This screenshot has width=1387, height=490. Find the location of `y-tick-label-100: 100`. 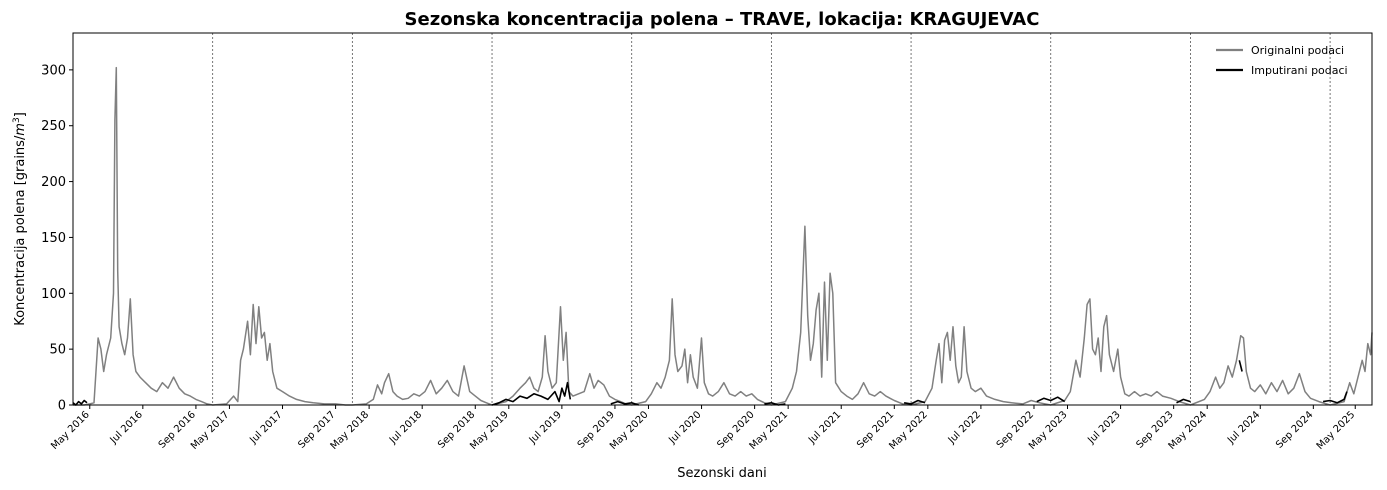

y-tick-label-100: 100 is located at coordinates (53, 294).